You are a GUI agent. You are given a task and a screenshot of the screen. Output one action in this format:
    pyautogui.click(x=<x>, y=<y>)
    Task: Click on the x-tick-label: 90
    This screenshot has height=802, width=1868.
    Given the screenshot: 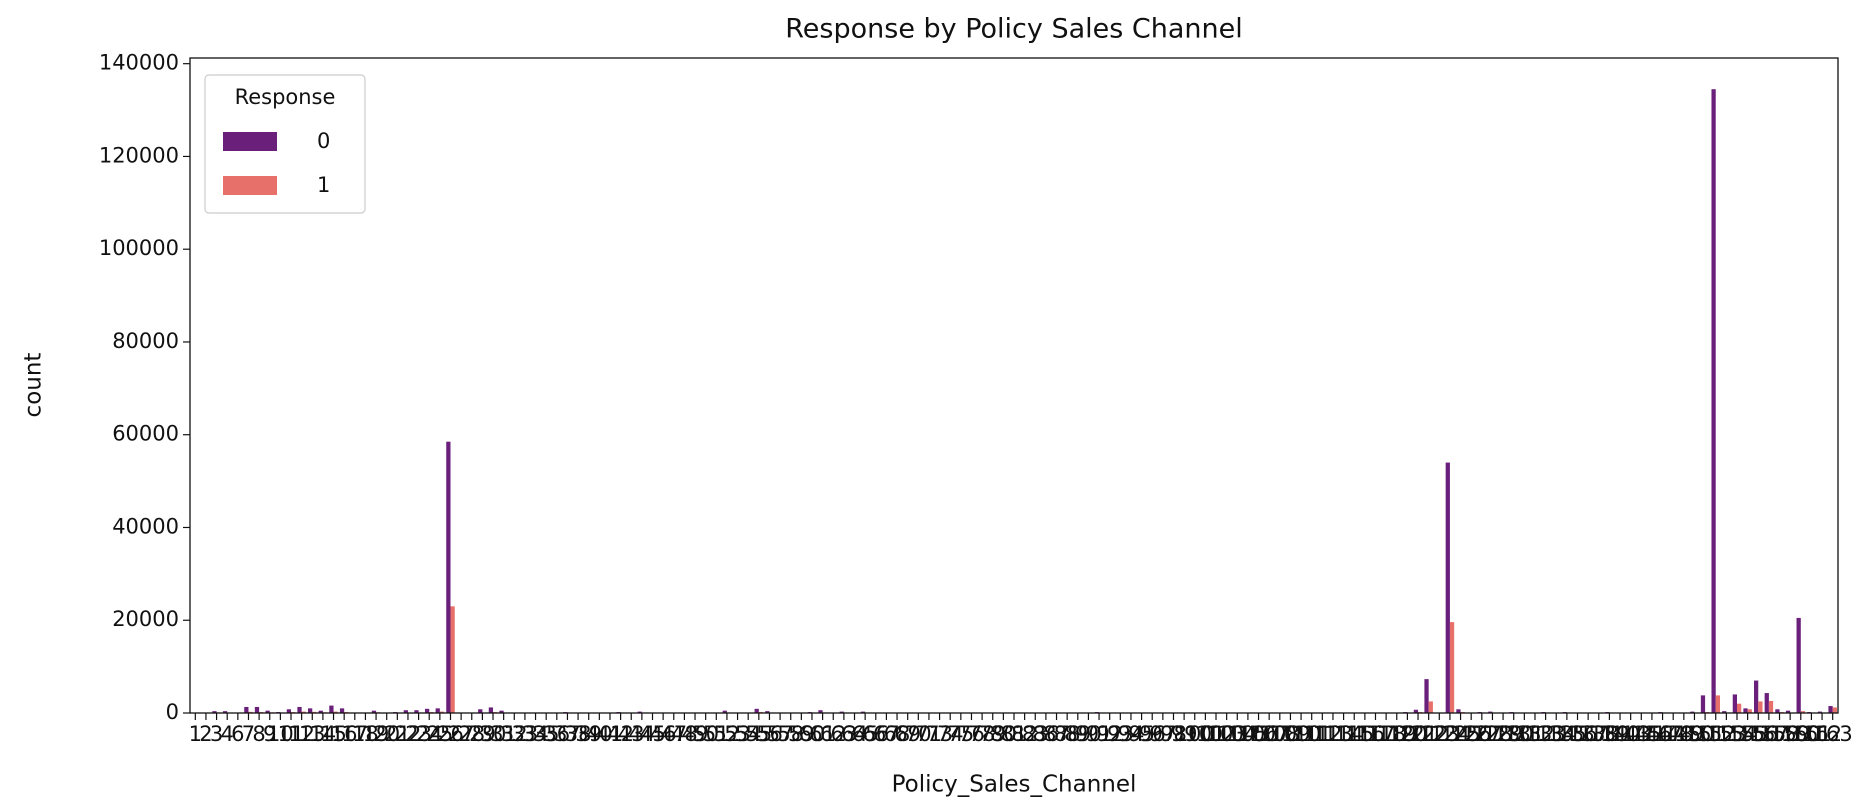 What is the action you would take?
    pyautogui.click(x=1088, y=734)
    